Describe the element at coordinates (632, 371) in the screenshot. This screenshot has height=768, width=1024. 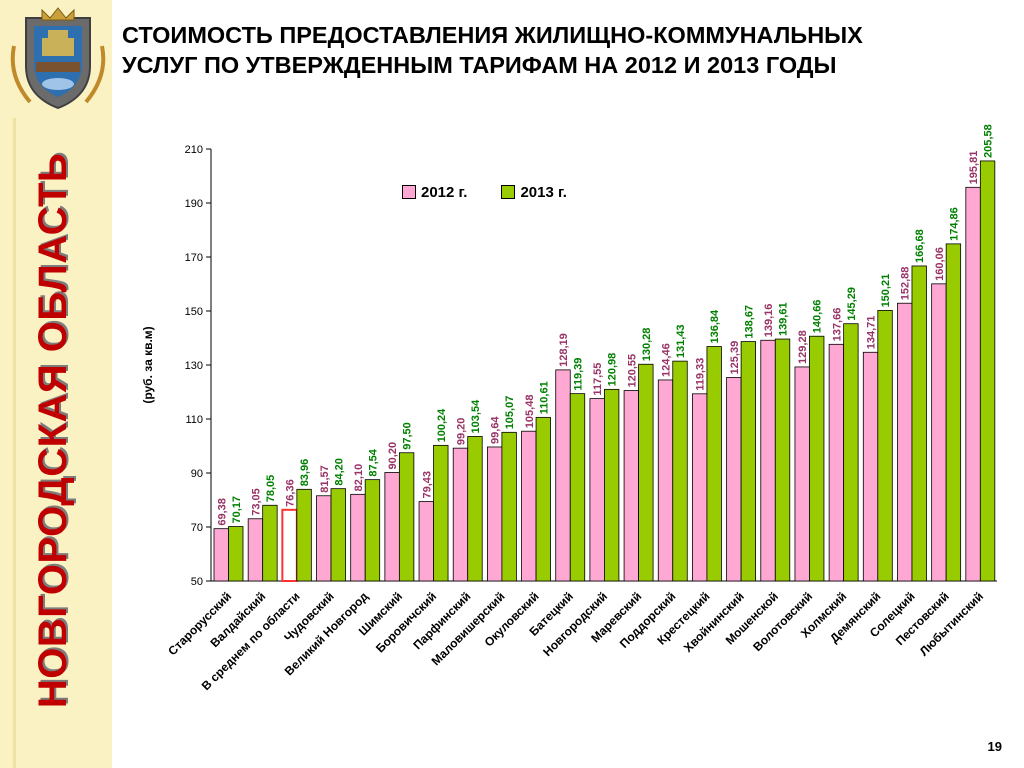
I see `data-label-2012: 120,55` at that location.